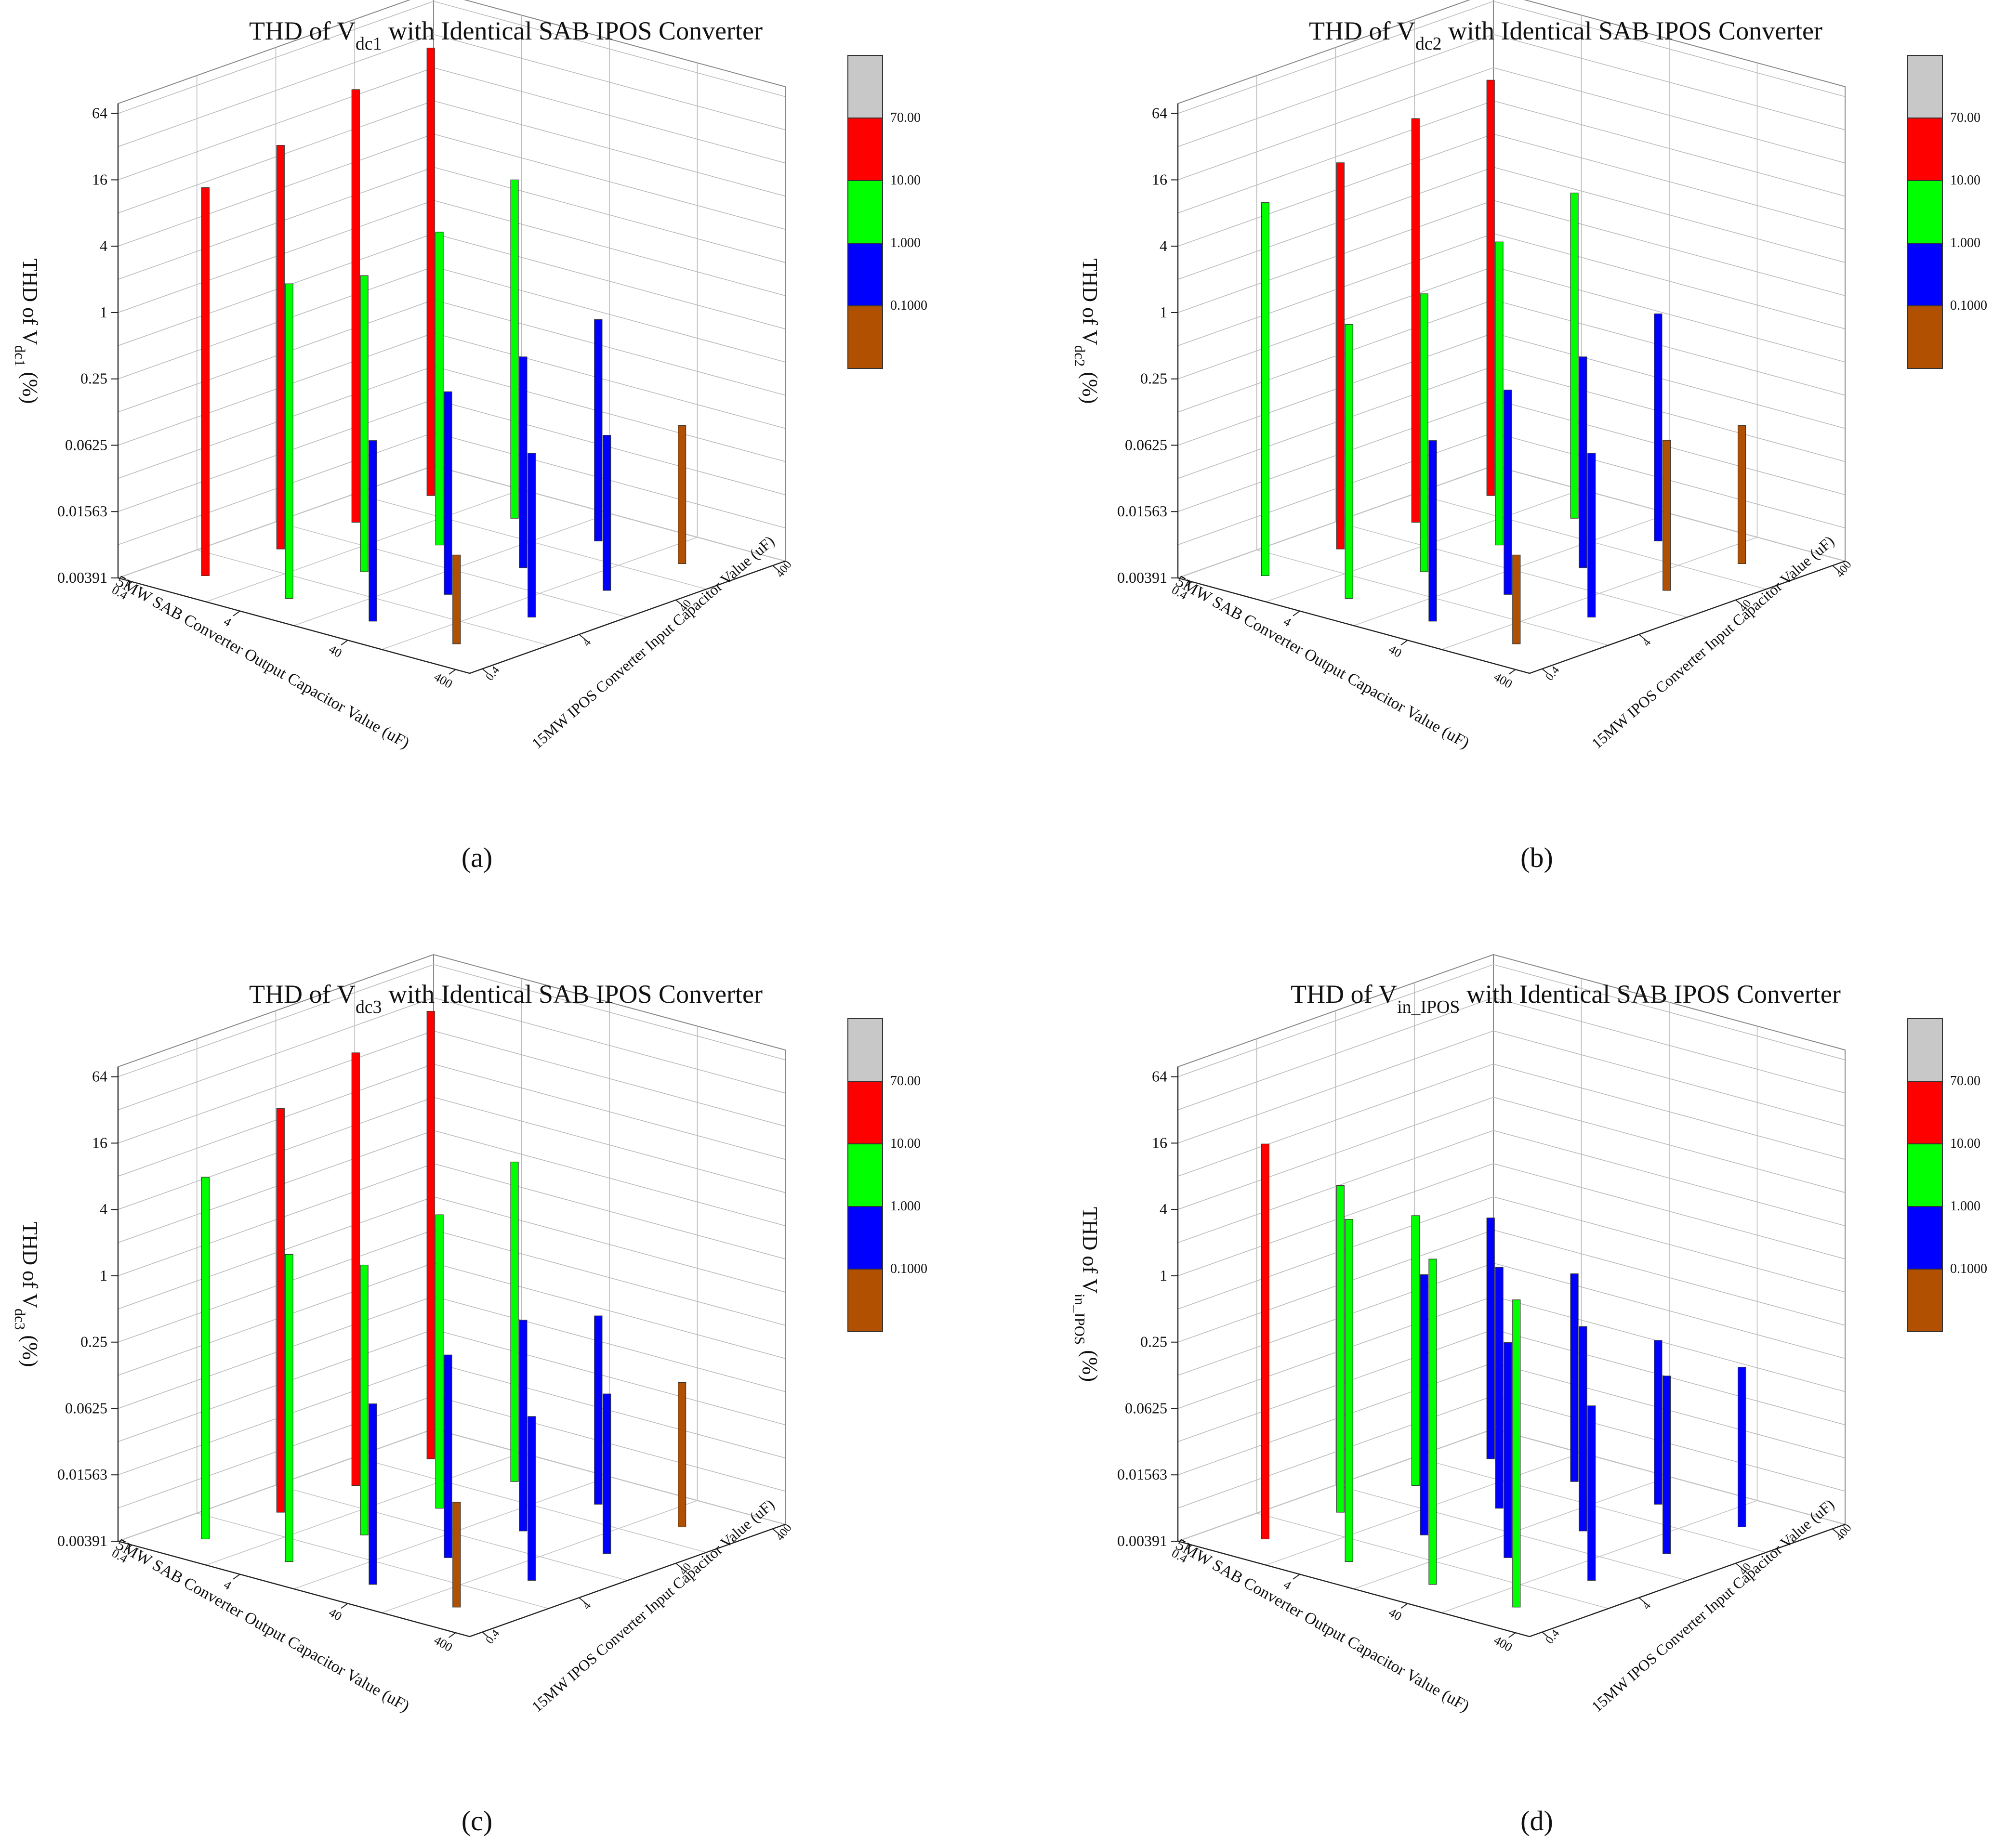 This screenshot has height=1848, width=2006. What do you see at coordinates (1086, 1294) in the screenshot?
I see `z-axis-label: THD of Vin_IPOS (%)` at bounding box center [1086, 1294].